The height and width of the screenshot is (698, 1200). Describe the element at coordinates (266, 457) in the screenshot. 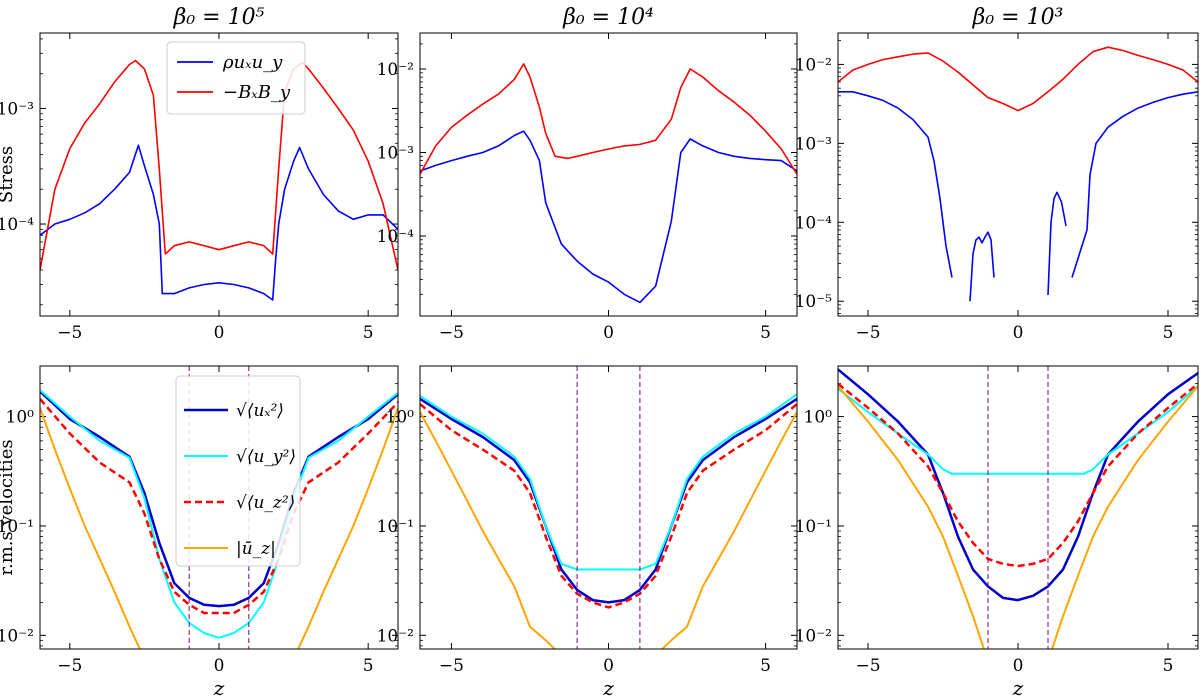

I see `legend-label: √⟨u_y²⟩` at that location.